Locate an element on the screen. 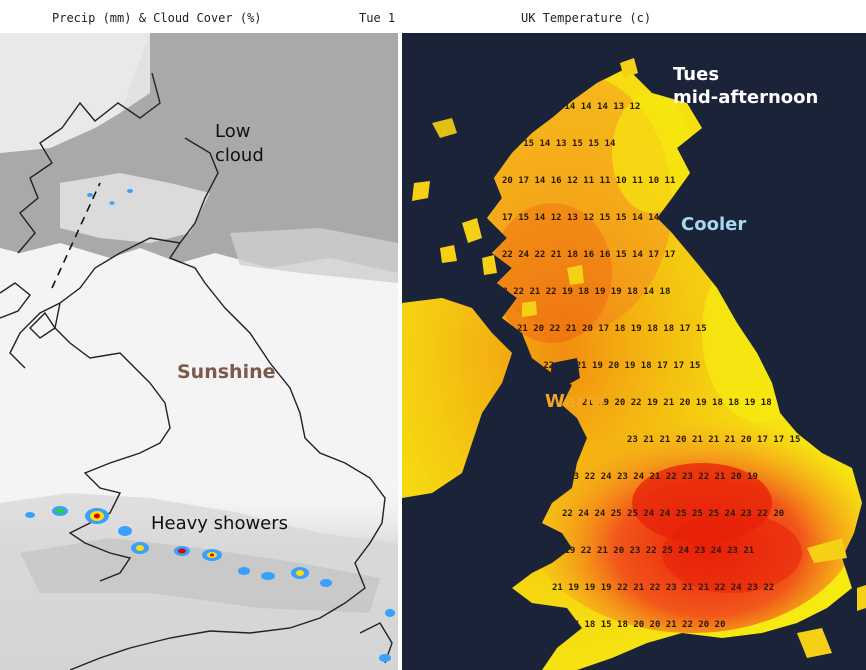  cooler-label: Cooler is located at coordinates (714, 224).